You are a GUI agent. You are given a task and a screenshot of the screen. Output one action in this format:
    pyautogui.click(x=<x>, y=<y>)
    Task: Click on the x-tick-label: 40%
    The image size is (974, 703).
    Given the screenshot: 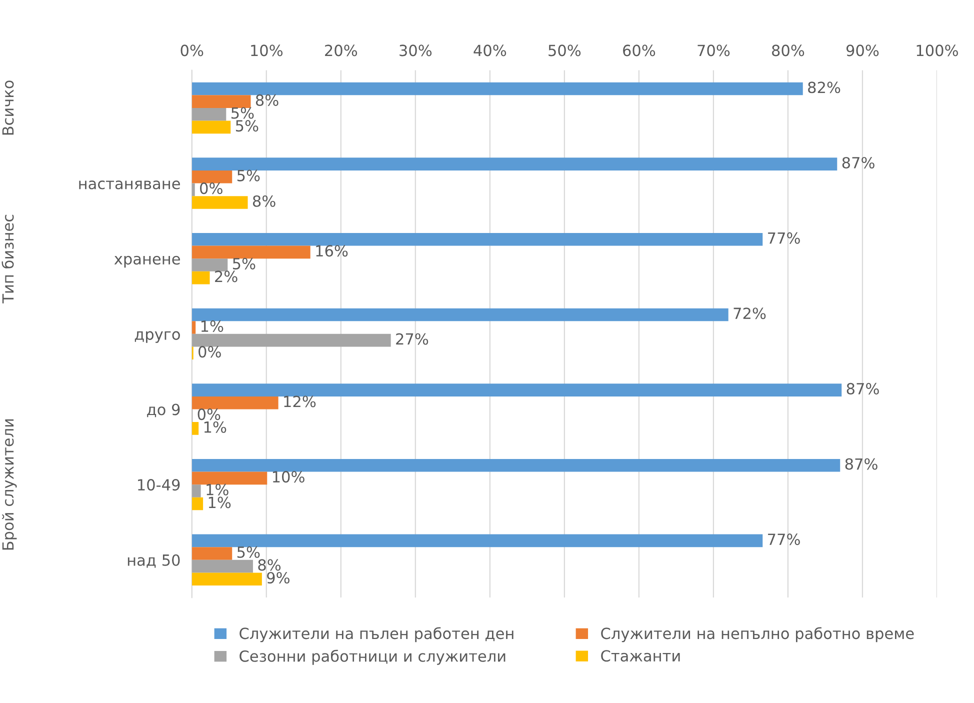 What is the action you would take?
    pyautogui.click(x=490, y=50)
    